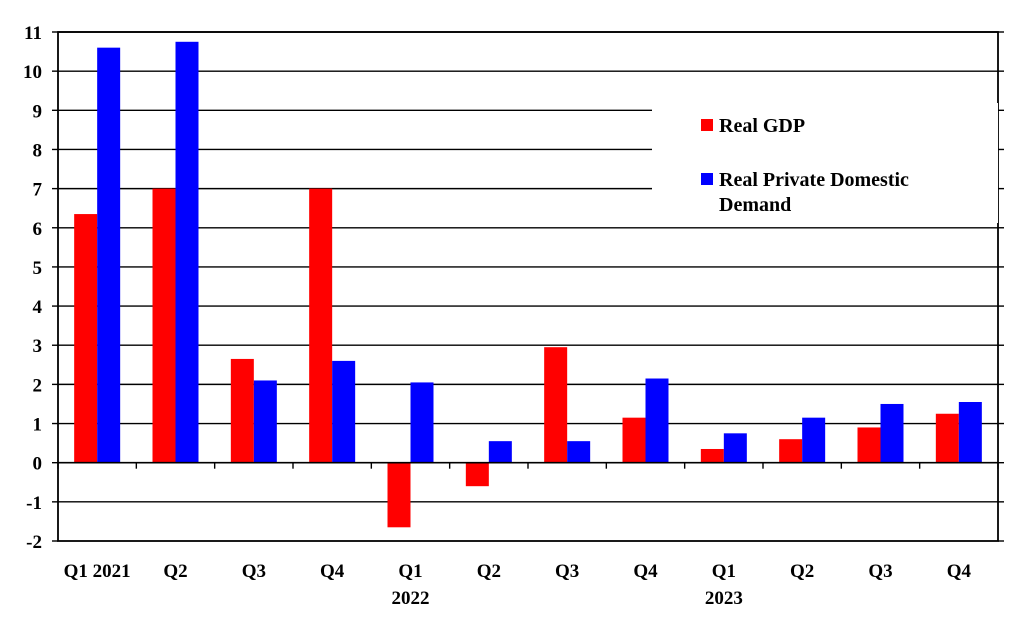 The height and width of the screenshot is (617, 1024). Describe the element at coordinates (755, 205) in the screenshot. I see `legend-label: Demand` at that location.